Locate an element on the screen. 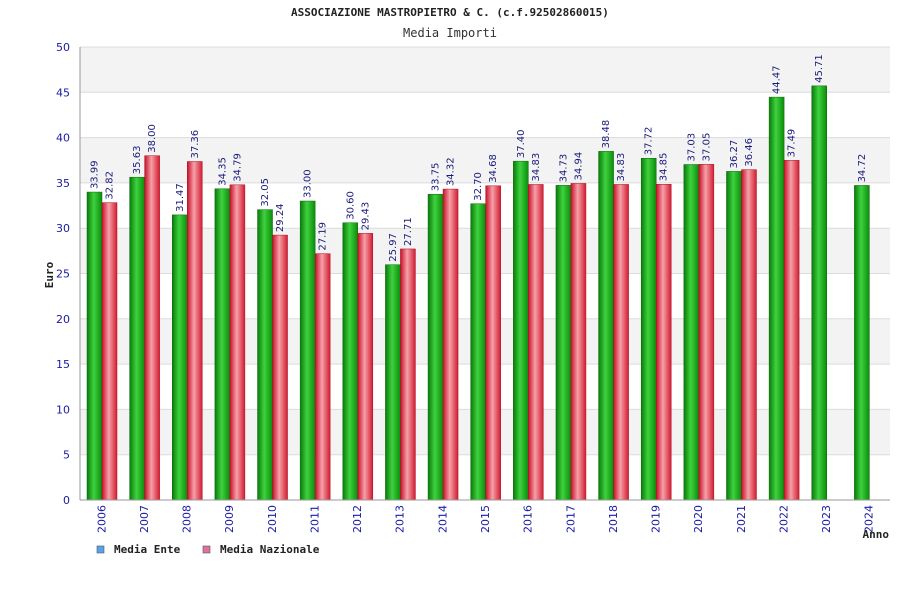 The image size is (900, 600). y-tick-label: 40 is located at coordinates (63, 138).